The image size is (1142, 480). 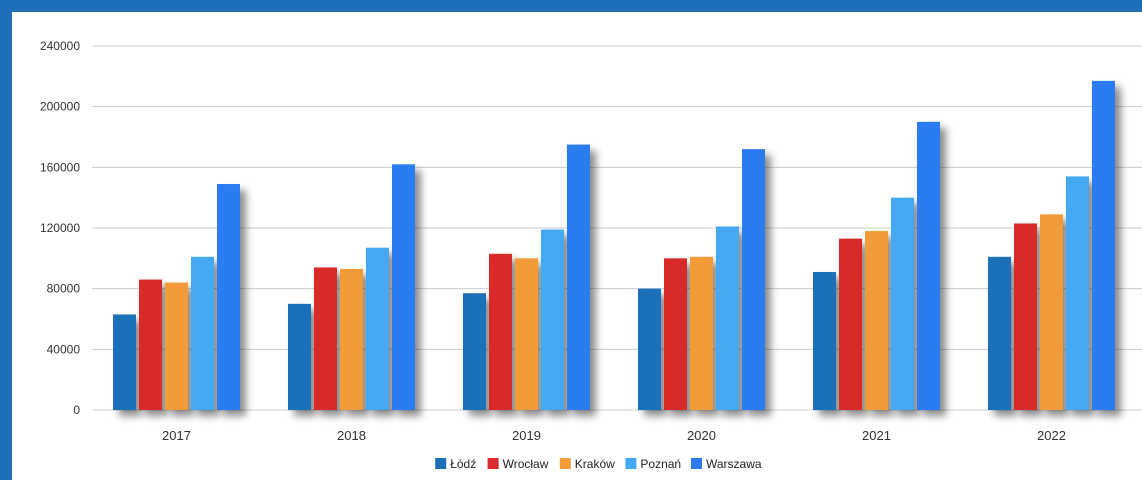 What do you see at coordinates (351, 435) in the screenshot?
I see `x-tick-label: 2018` at bounding box center [351, 435].